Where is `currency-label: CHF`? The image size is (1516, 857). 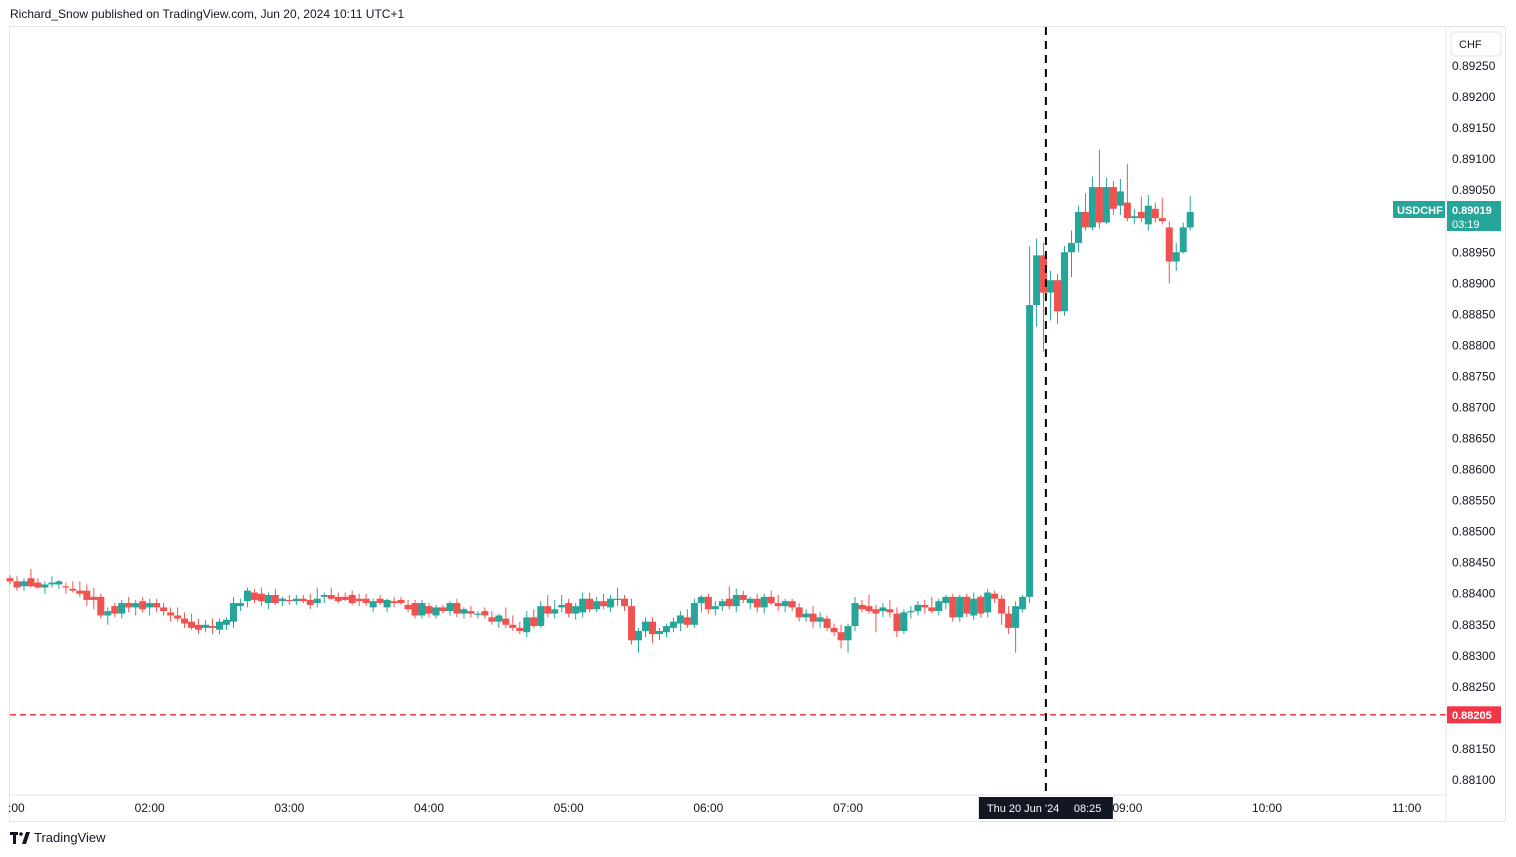 currency-label: CHF is located at coordinates (1470, 45).